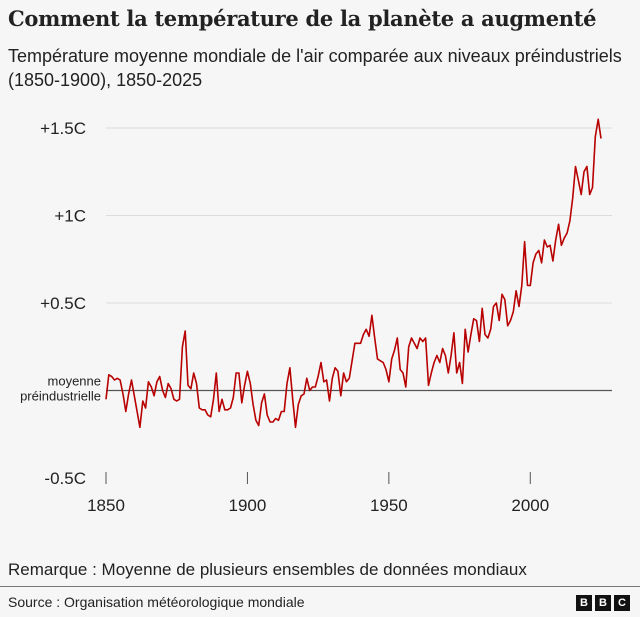  I want to click on y-tick-label: +1C, so click(70, 216).